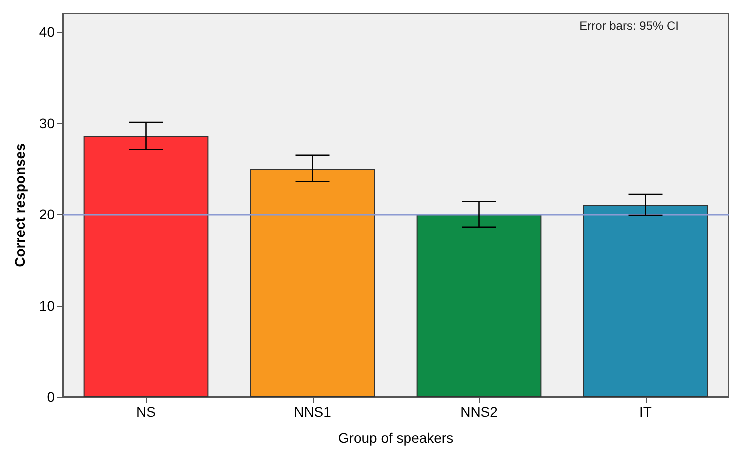 Image resolution: width=729 pixels, height=451 pixels. What do you see at coordinates (313, 412) in the screenshot?
I see `x-tick-label: NNS1` at bounding box center [313, 412].